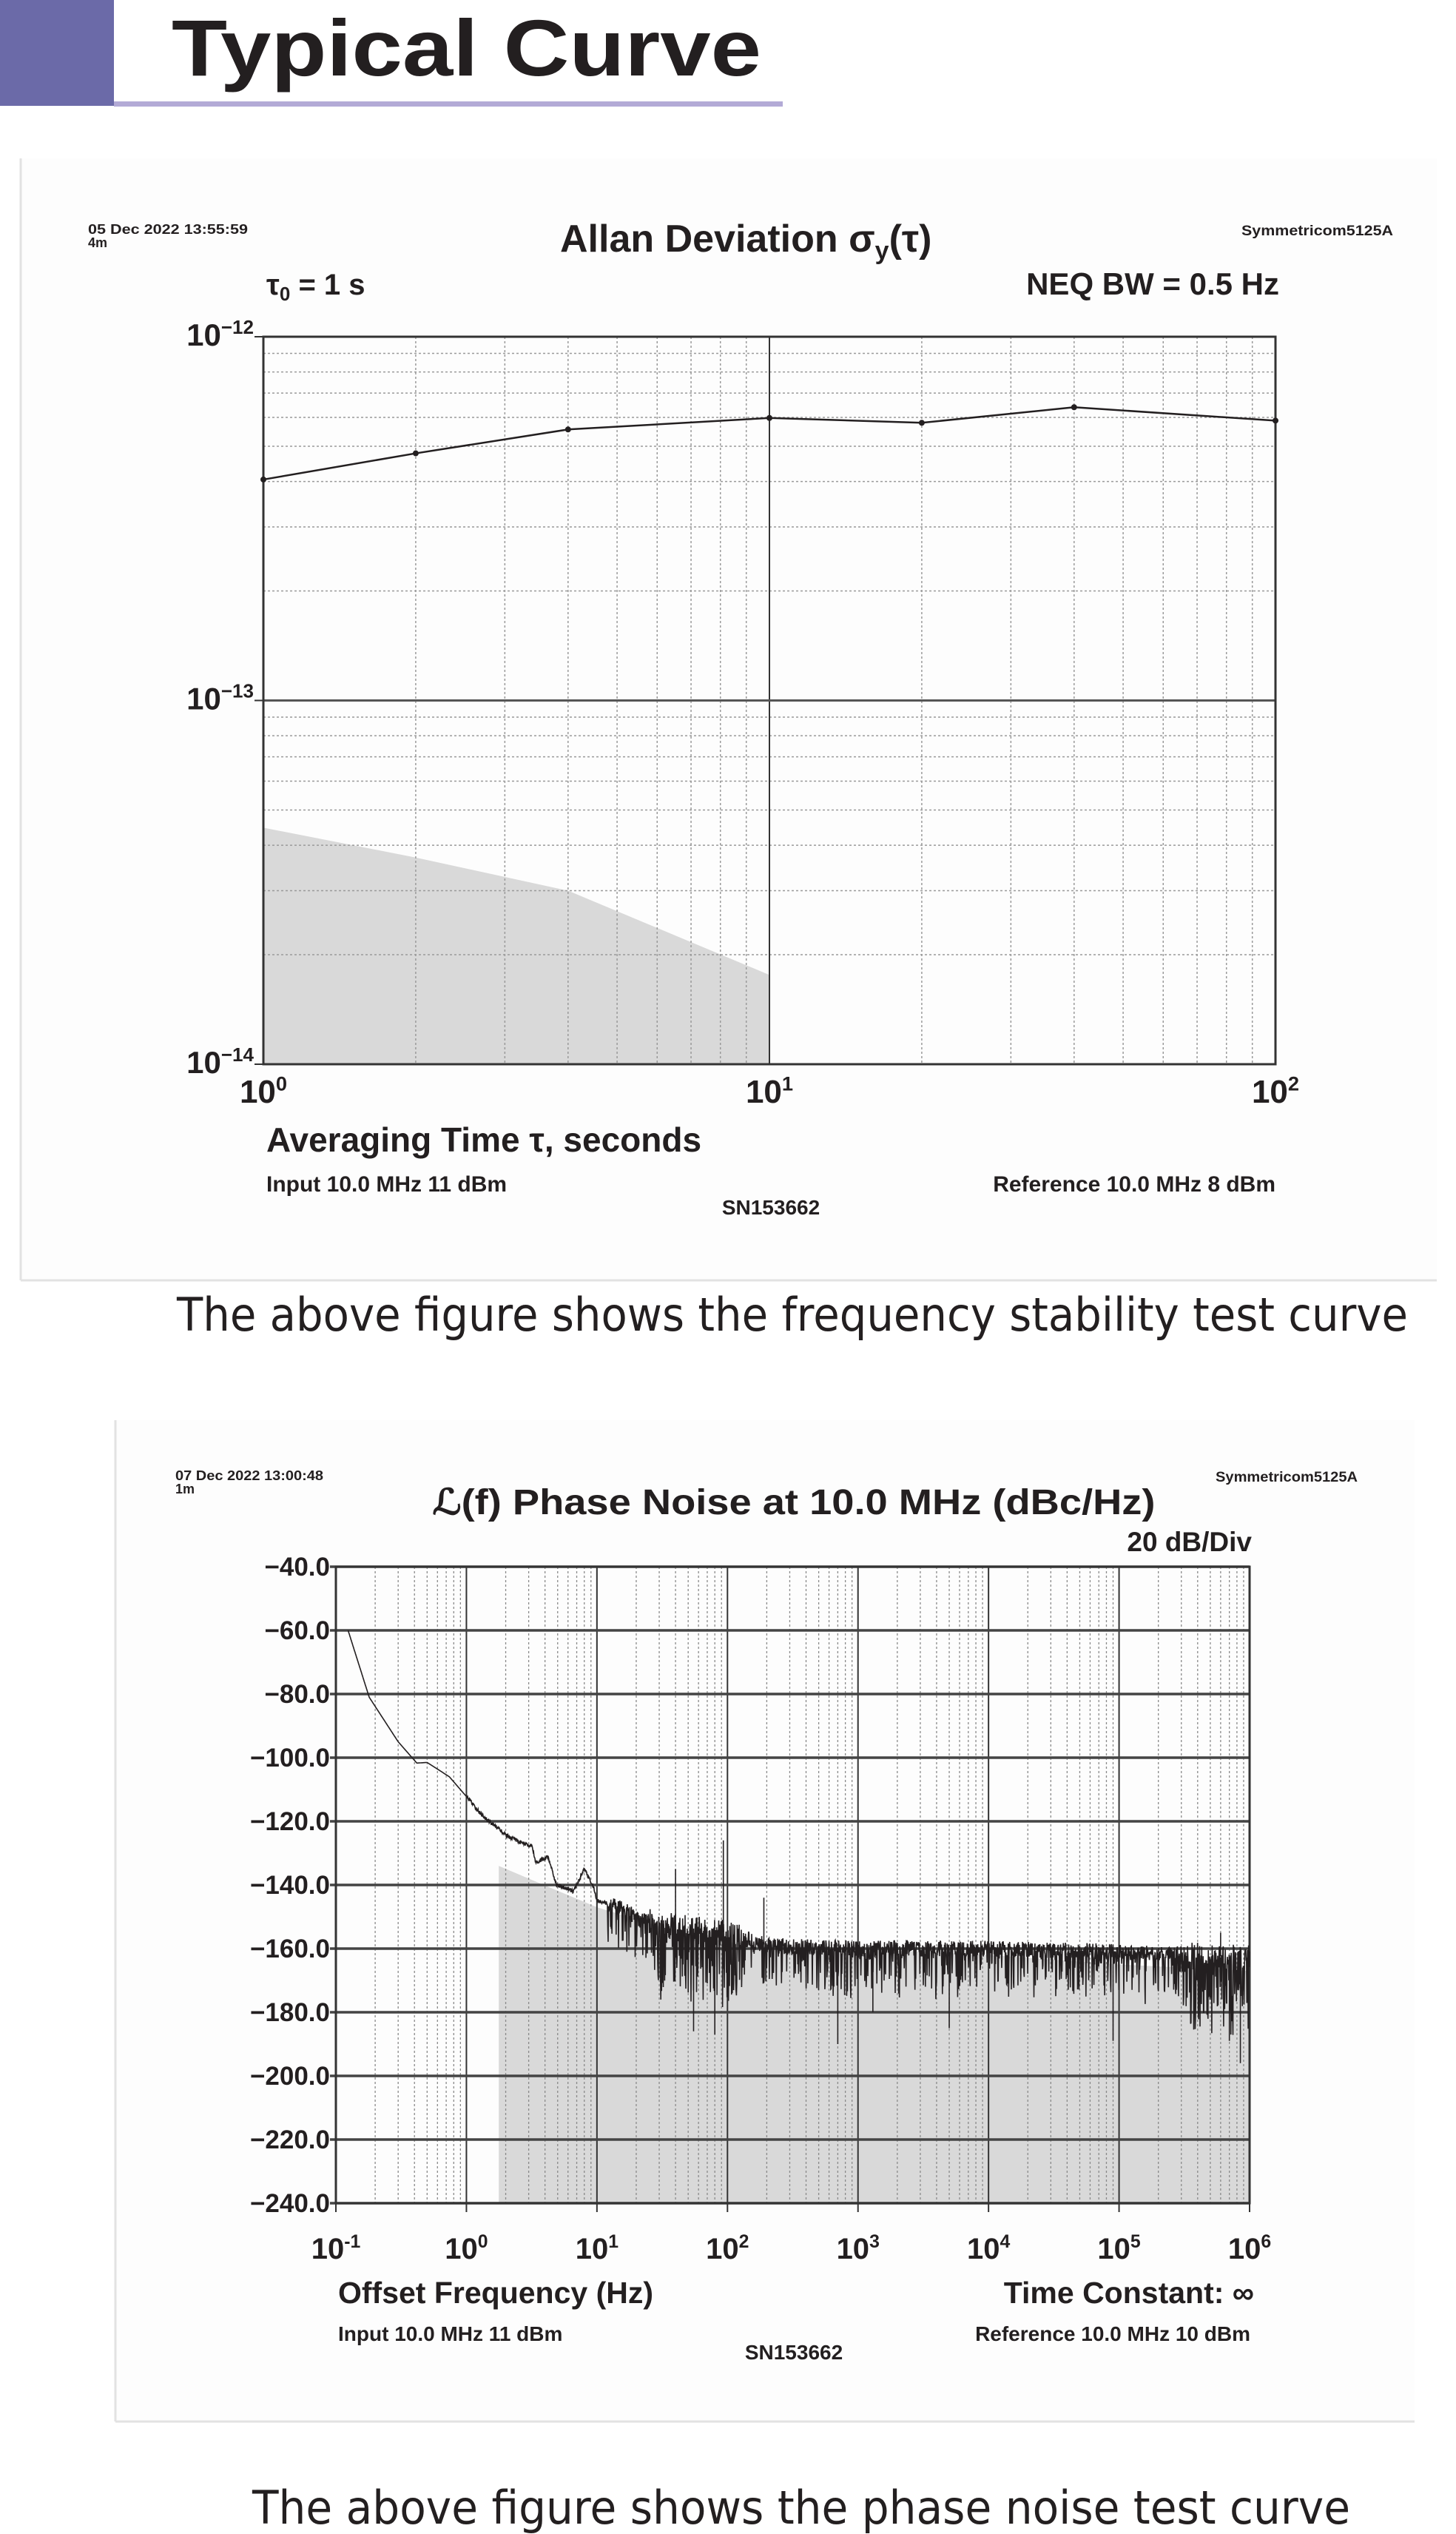 Image resolution: width=1456 pixels, height=2534 pixels. I want to click on pn-serial: SN153662, so click(794, 2352).